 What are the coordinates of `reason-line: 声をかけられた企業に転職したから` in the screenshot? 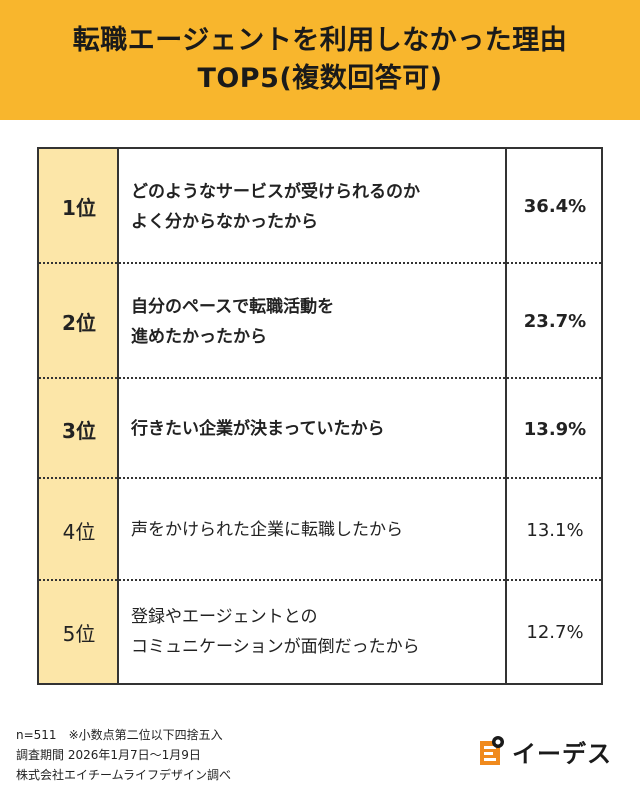 It's located at (267, 530).